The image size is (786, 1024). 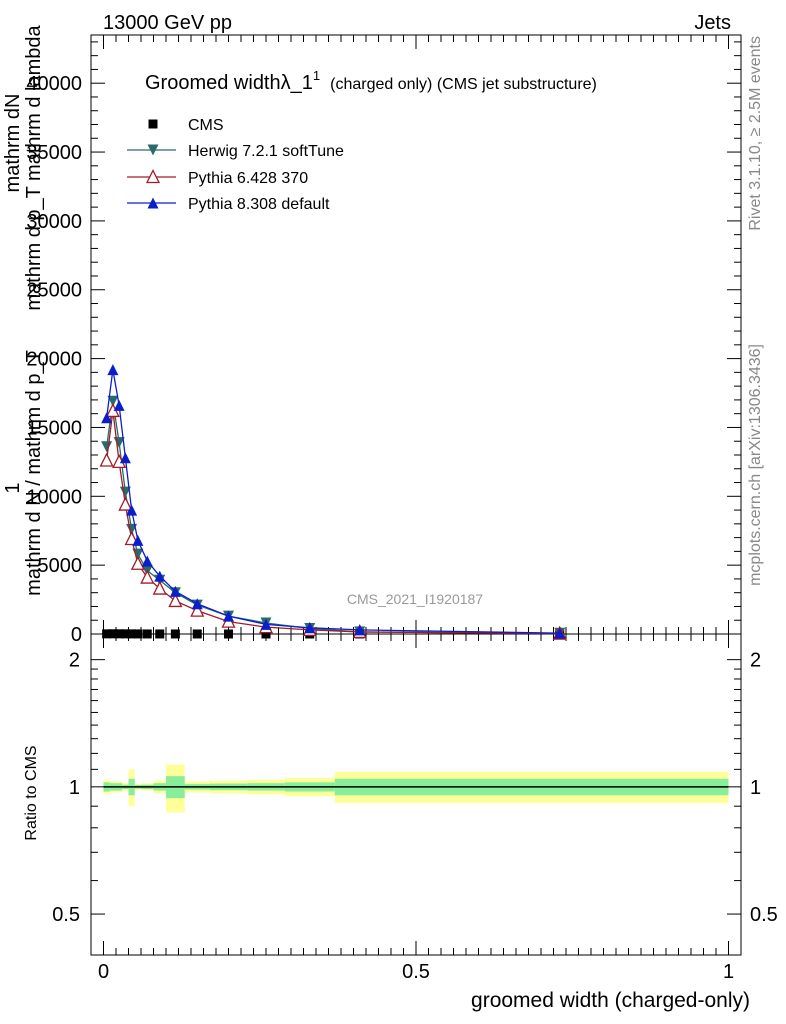 What do you see at coordinates (31, 792) in the screenshot?
I see `ratio-y-axis-label: Ratio to CMS` at bounding box center [31, 792].